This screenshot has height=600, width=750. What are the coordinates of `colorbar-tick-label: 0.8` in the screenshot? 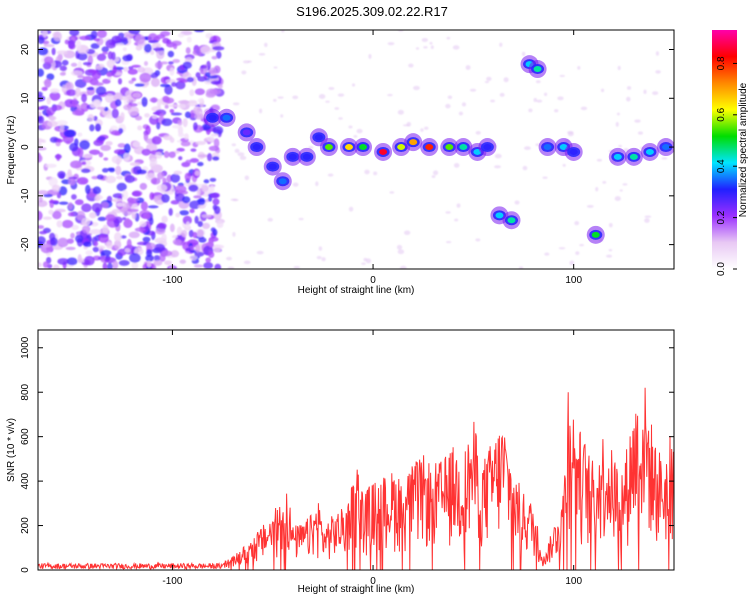 It's located at (721, 63).